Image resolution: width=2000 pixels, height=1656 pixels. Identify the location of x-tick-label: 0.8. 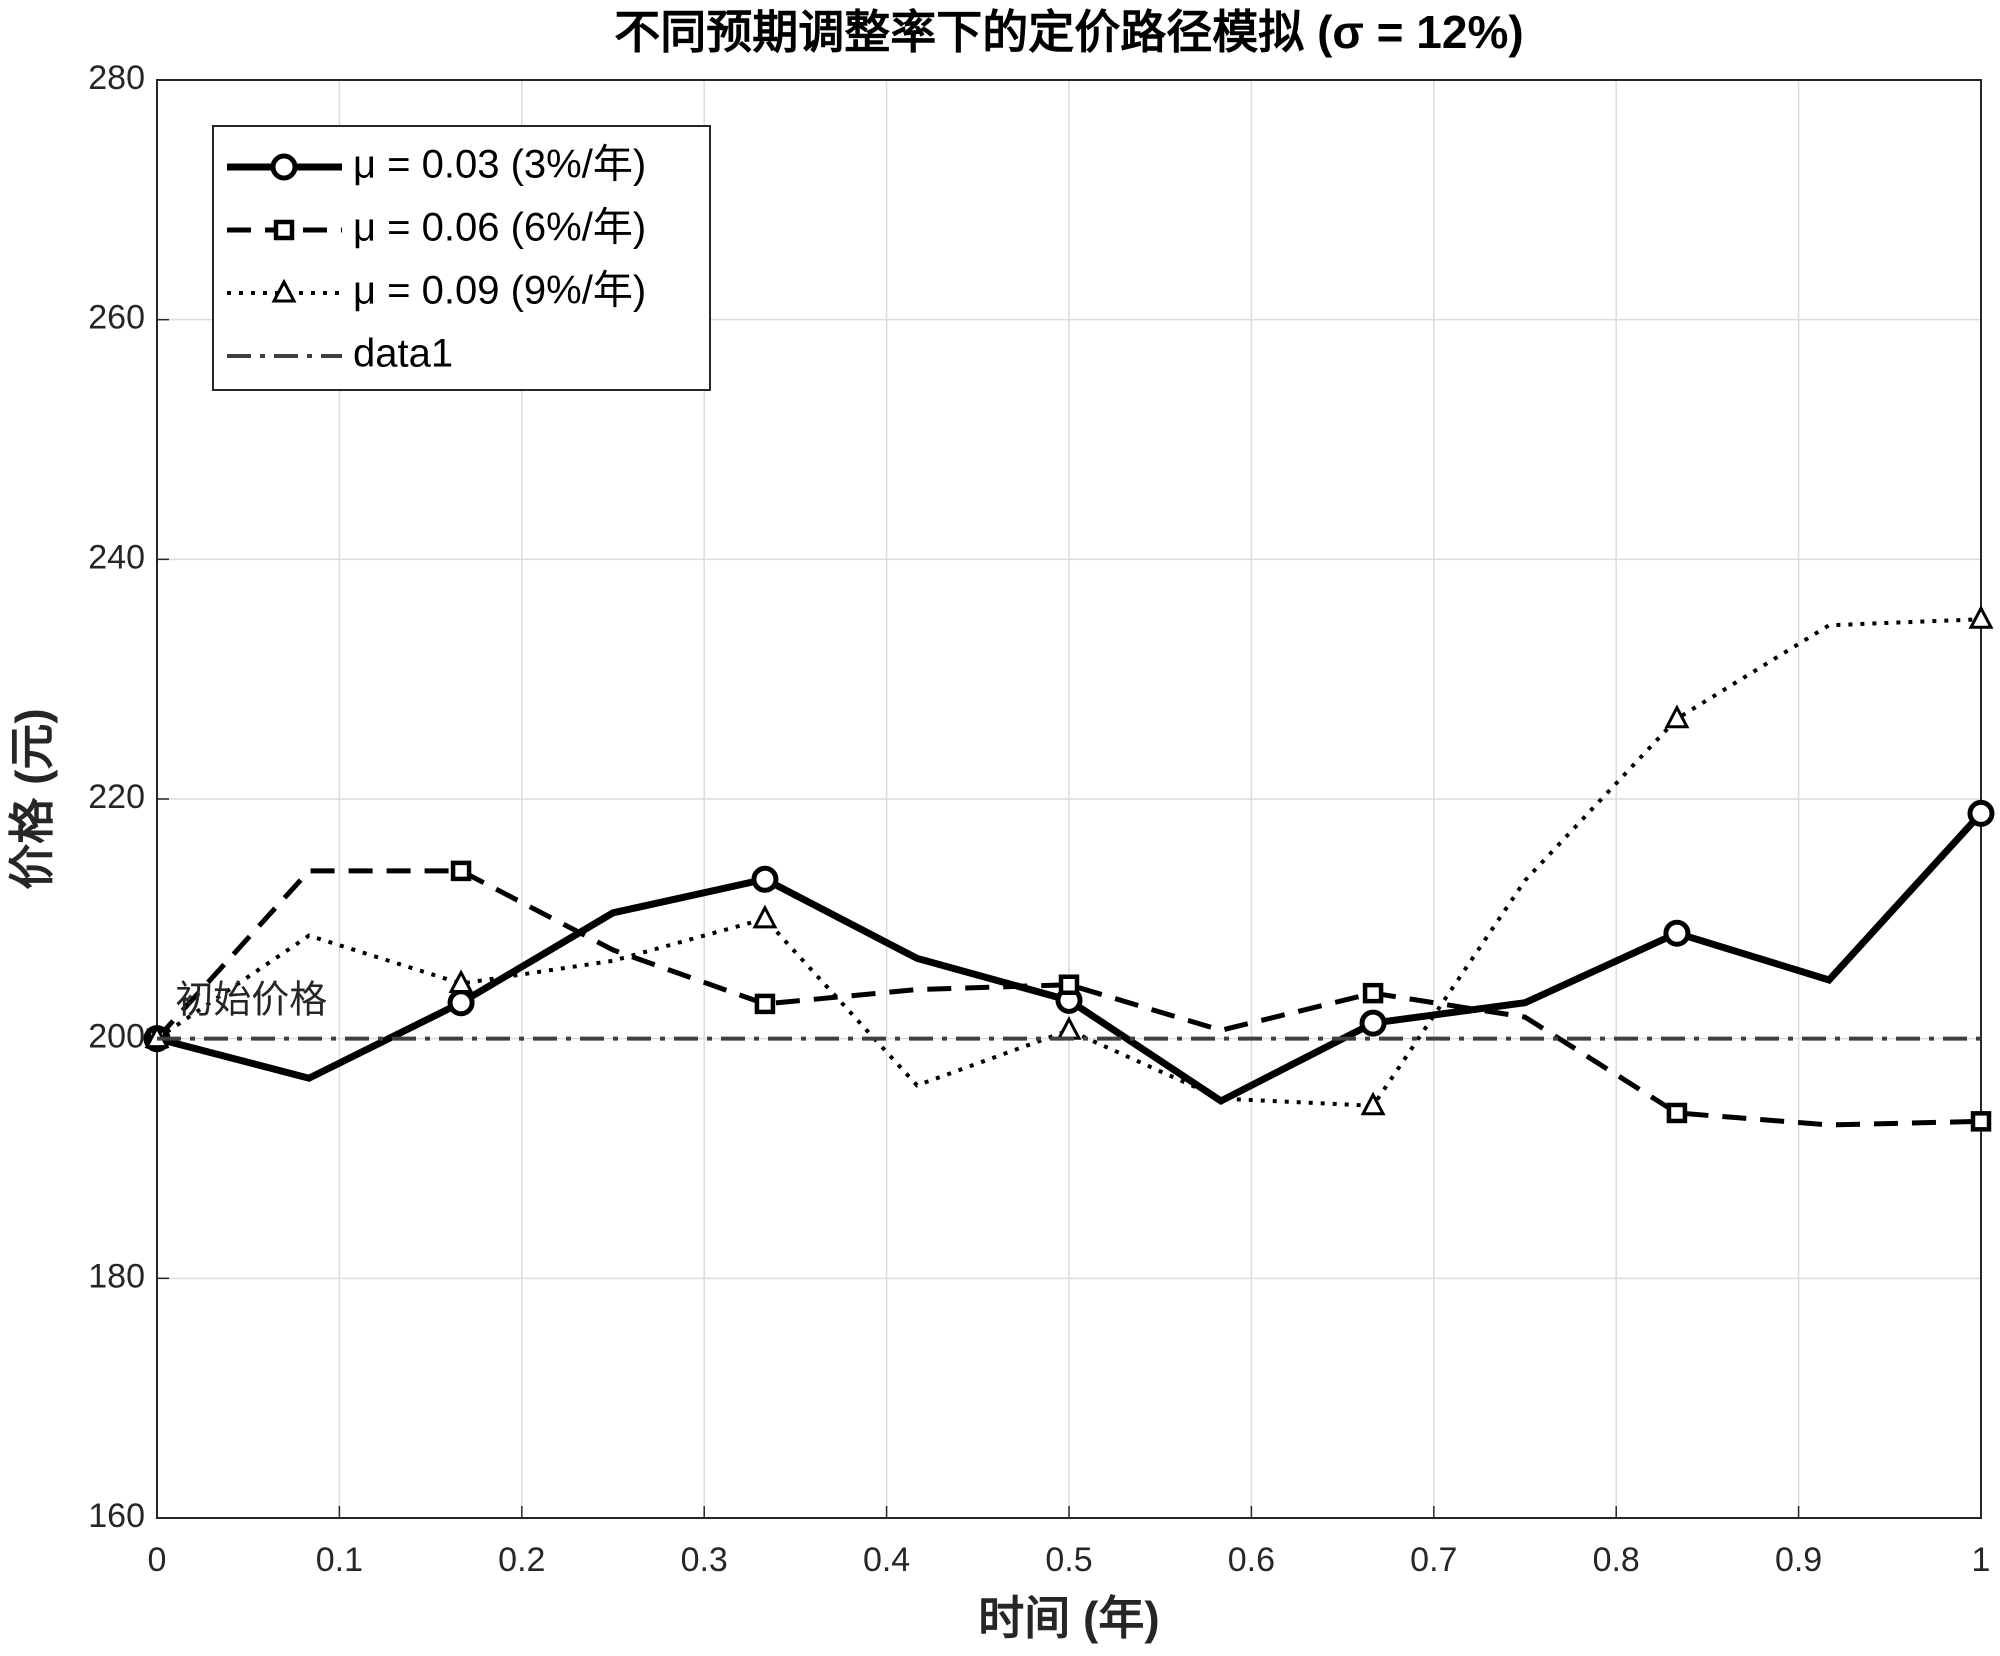
(1616, 1560).